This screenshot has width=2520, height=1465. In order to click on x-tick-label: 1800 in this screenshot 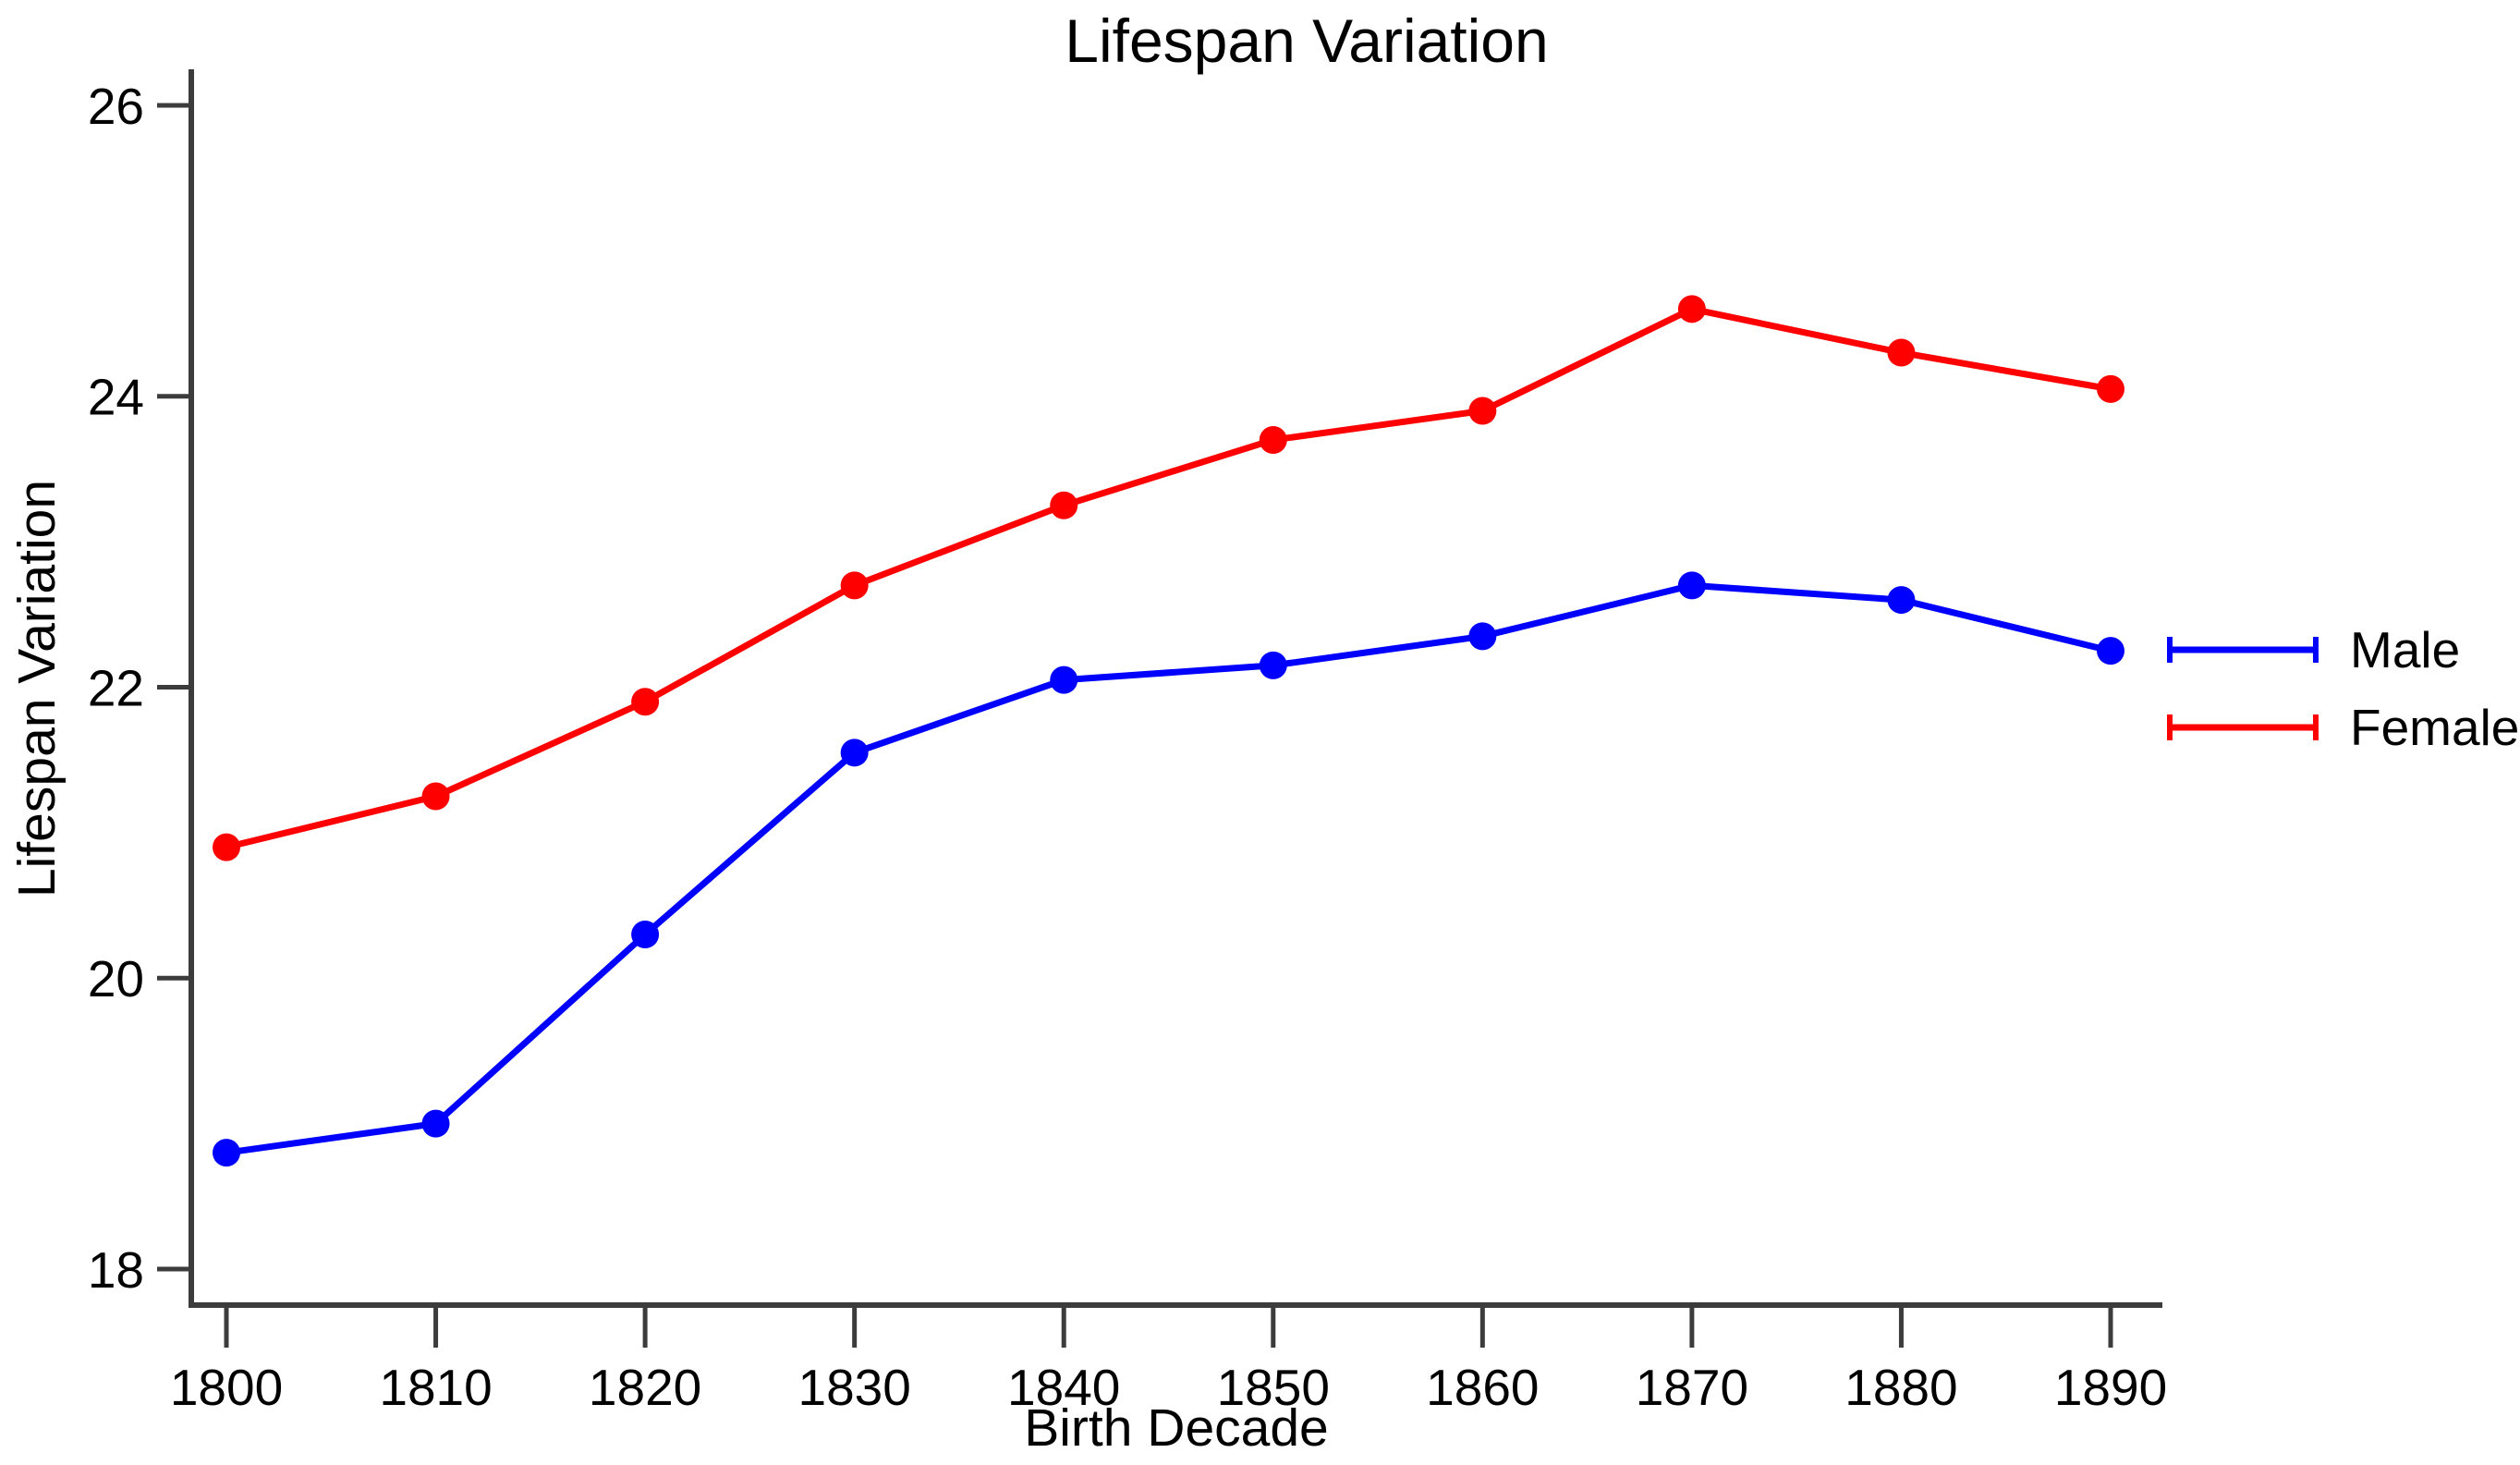, I will do `click(226, 1388)`.